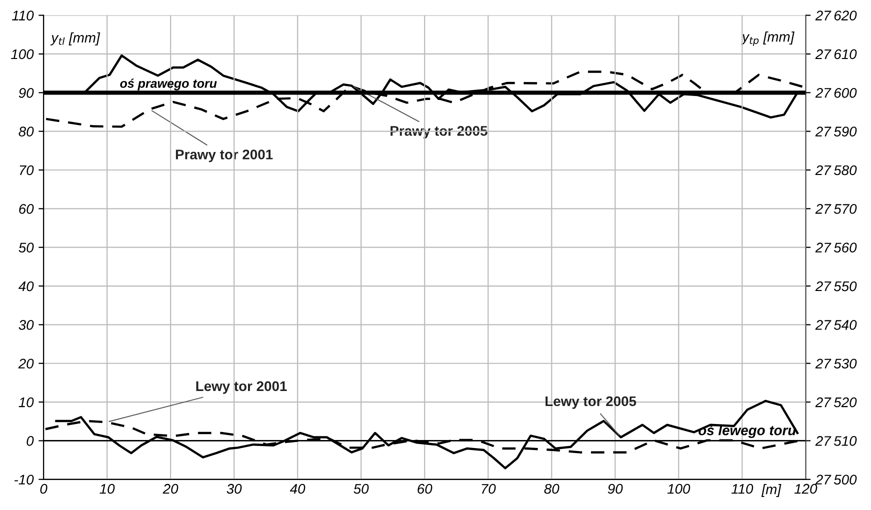 Image resolution: width=871 pixels, height=510 pixels. Describe the element at coordinates (241, 387) in the screenshot. I see `text: Lewy tor 2001` at that location.